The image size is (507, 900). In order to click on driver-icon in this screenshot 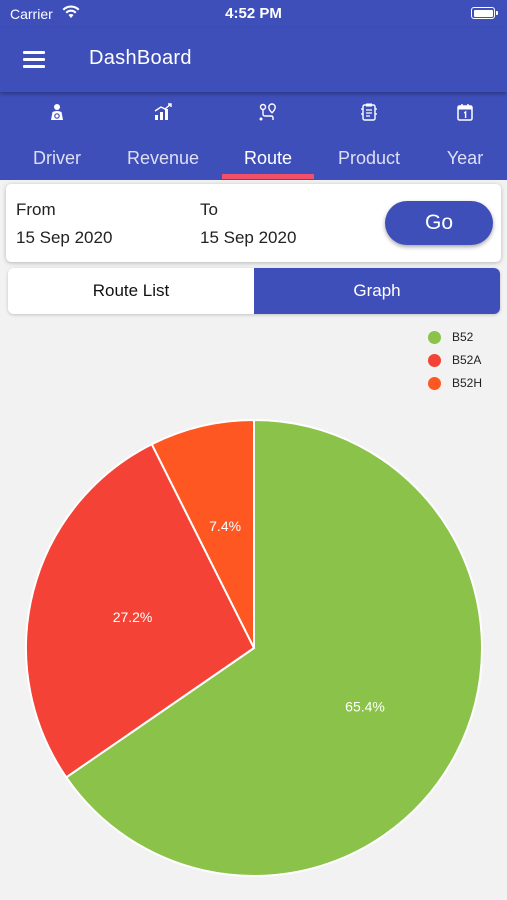, I will do `click(57, 112)`.